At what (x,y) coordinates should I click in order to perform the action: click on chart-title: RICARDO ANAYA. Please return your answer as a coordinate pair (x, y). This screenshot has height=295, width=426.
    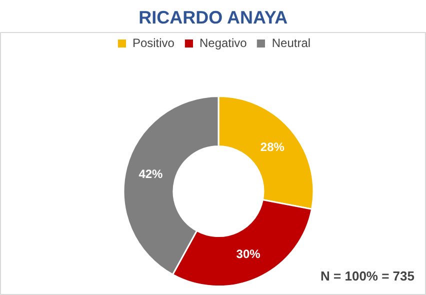
    Looking at the image, I should click on (213, 18).